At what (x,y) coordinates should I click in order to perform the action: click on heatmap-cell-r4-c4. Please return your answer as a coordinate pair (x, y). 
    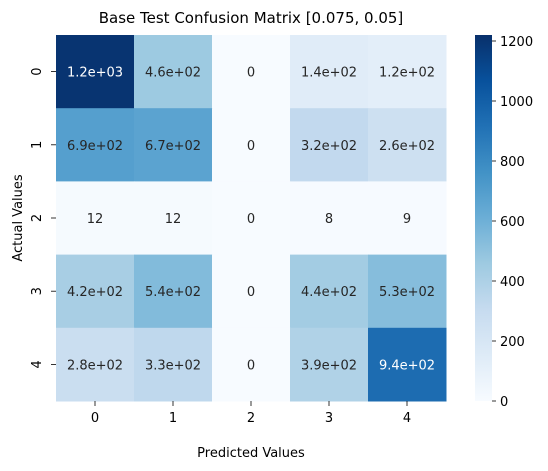
    Looking at the image, I should click on (407, 364).